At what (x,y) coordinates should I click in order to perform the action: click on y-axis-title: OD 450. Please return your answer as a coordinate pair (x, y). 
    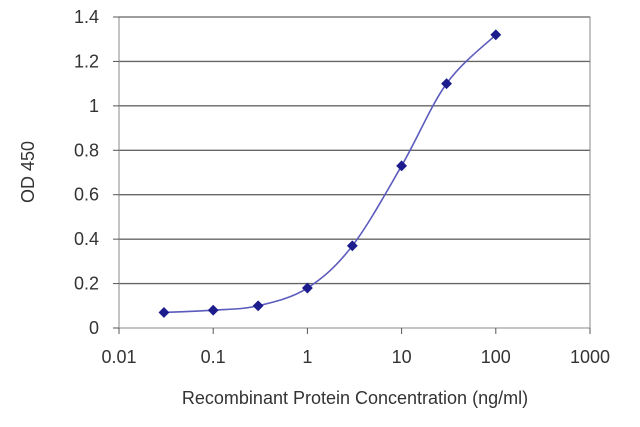
    Looking at the image, I should click on (28, 172).